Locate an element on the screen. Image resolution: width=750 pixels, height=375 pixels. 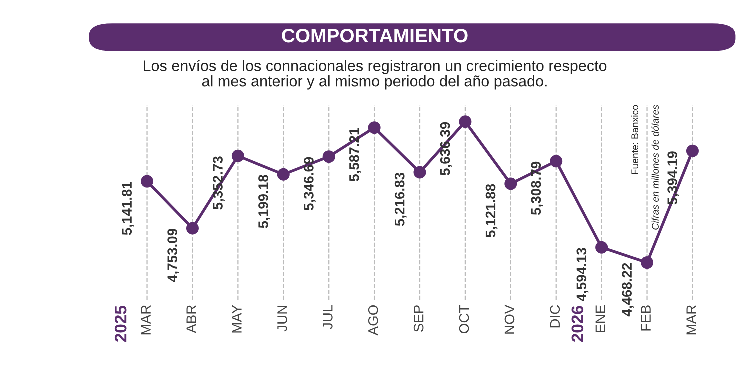
x-tick-label: AGO is located at coordinates (373, 321).